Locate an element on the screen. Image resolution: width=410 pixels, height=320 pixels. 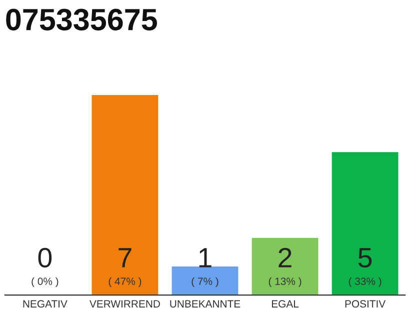
data-label: 5 is located at coordinates (365, 258).